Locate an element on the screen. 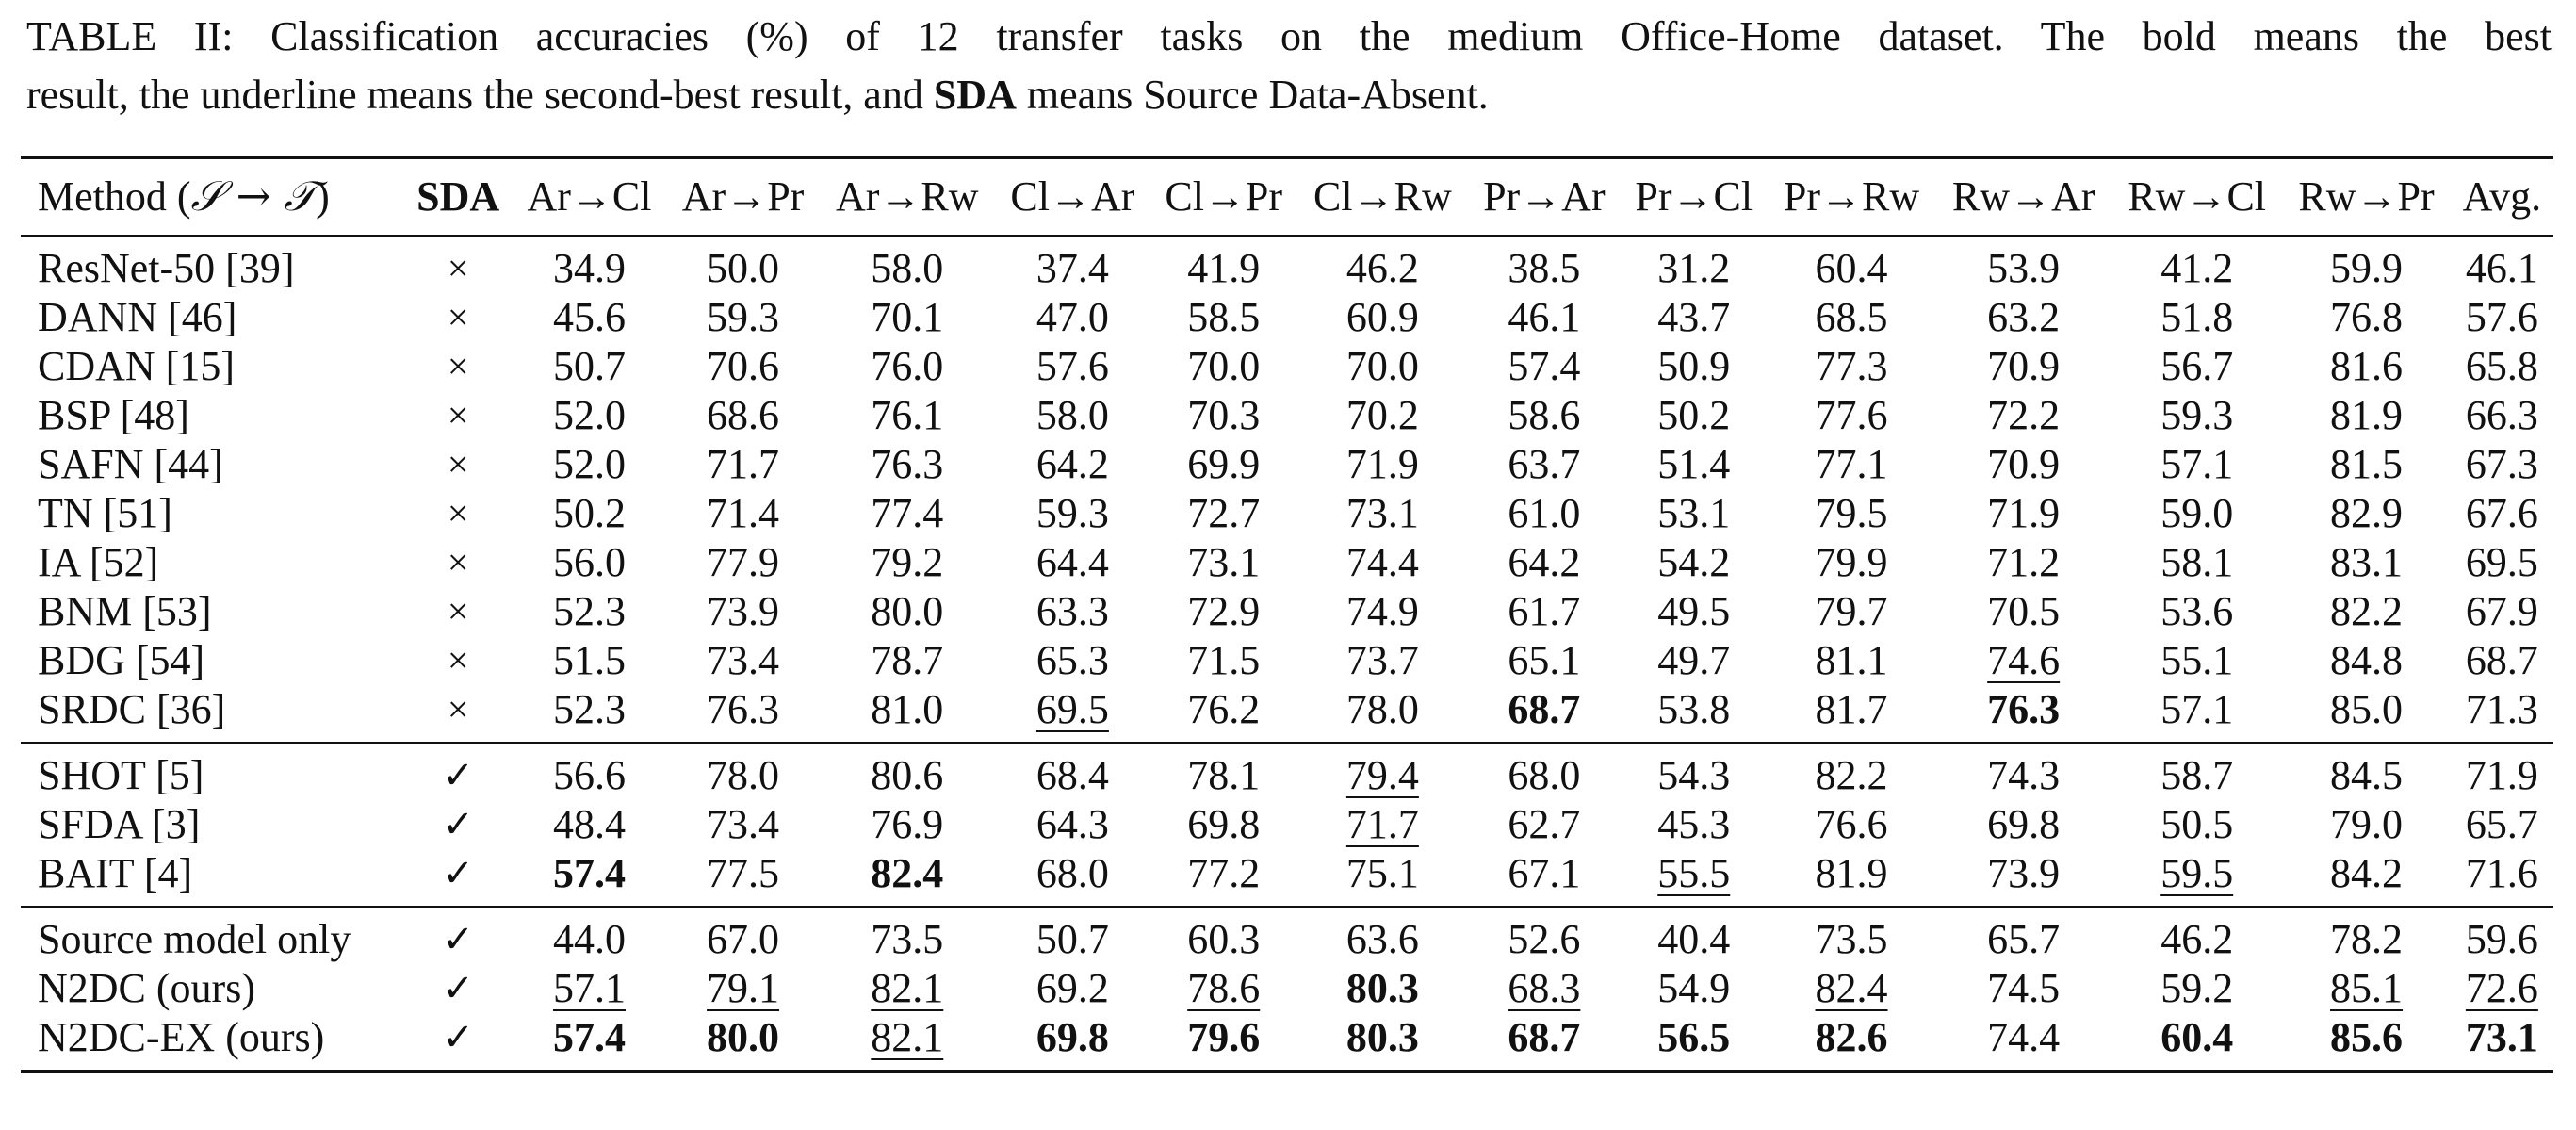  value-cell: 46.2 is located at coordinates (2196, 935).